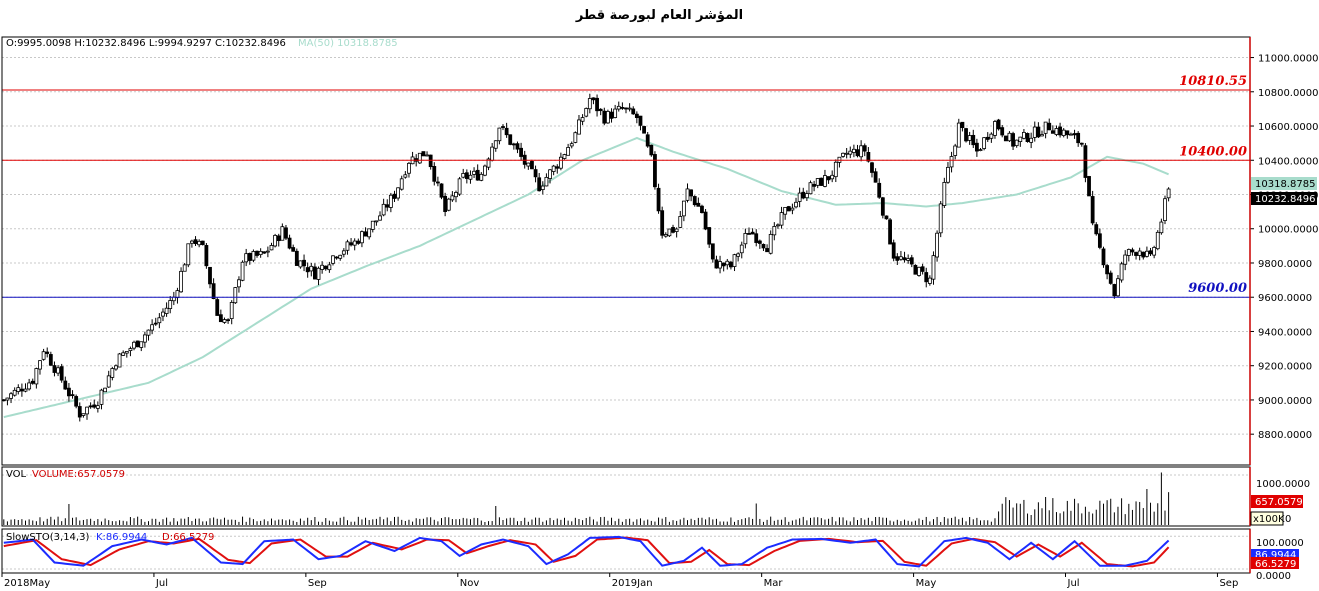  I want to click on ma-value-badge, so click(1284, 183).